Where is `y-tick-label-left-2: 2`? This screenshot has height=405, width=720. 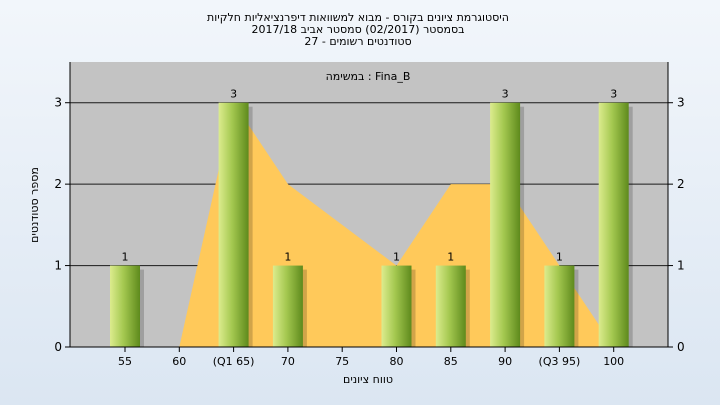 y-tick-label-left-2: 2 is located at coordinates (58, 184).